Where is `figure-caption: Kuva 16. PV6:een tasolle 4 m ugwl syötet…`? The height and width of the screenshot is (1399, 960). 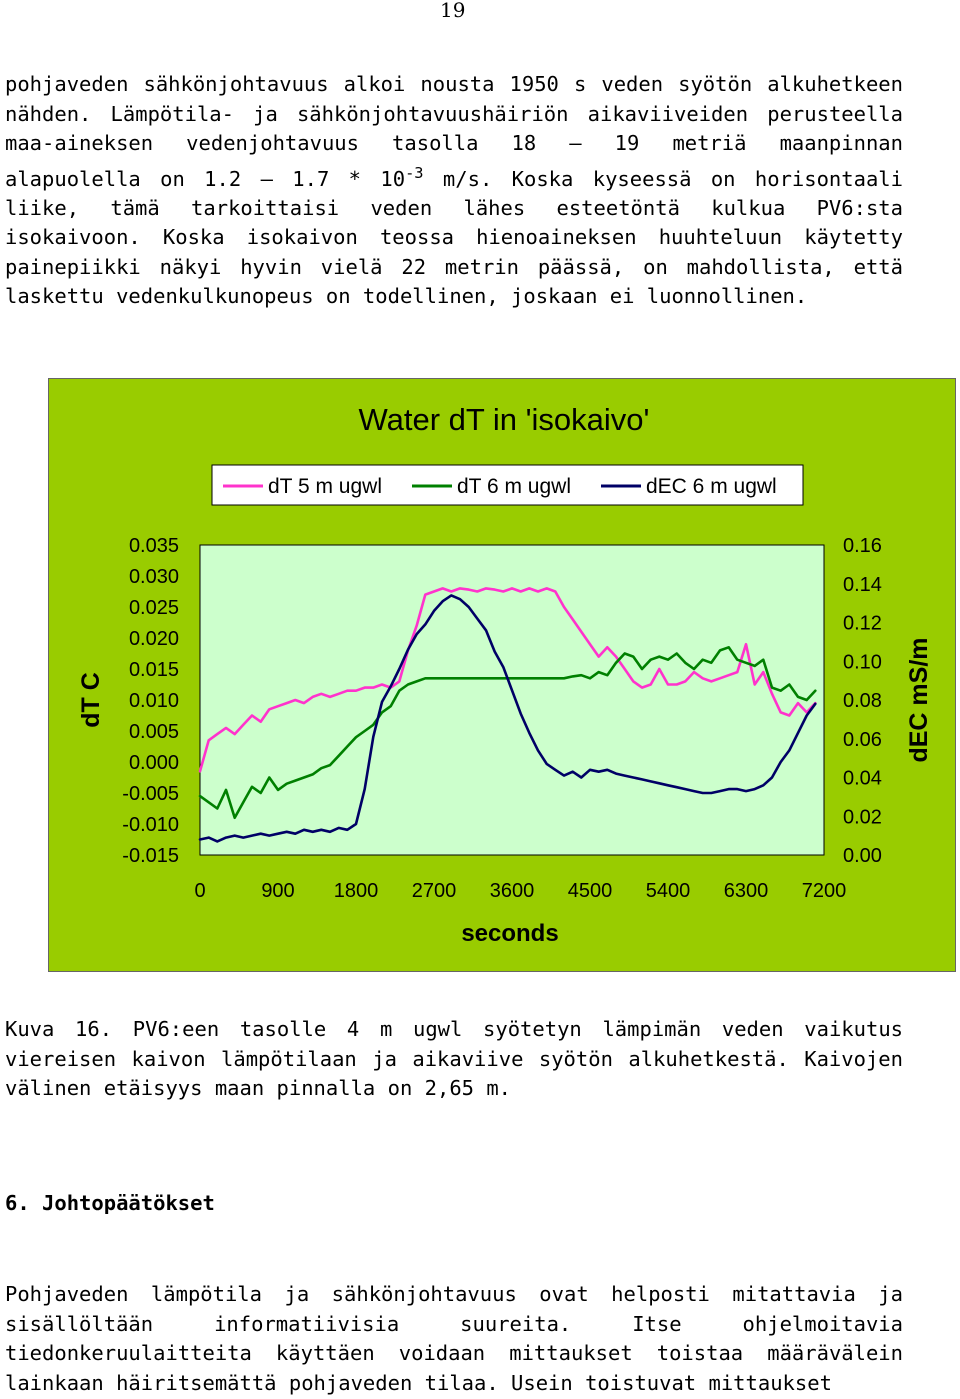 figure-caption: Kuva 16. PV6:een tasolle 4 m ugwl syötet… is located at coordinates (454, 1058).